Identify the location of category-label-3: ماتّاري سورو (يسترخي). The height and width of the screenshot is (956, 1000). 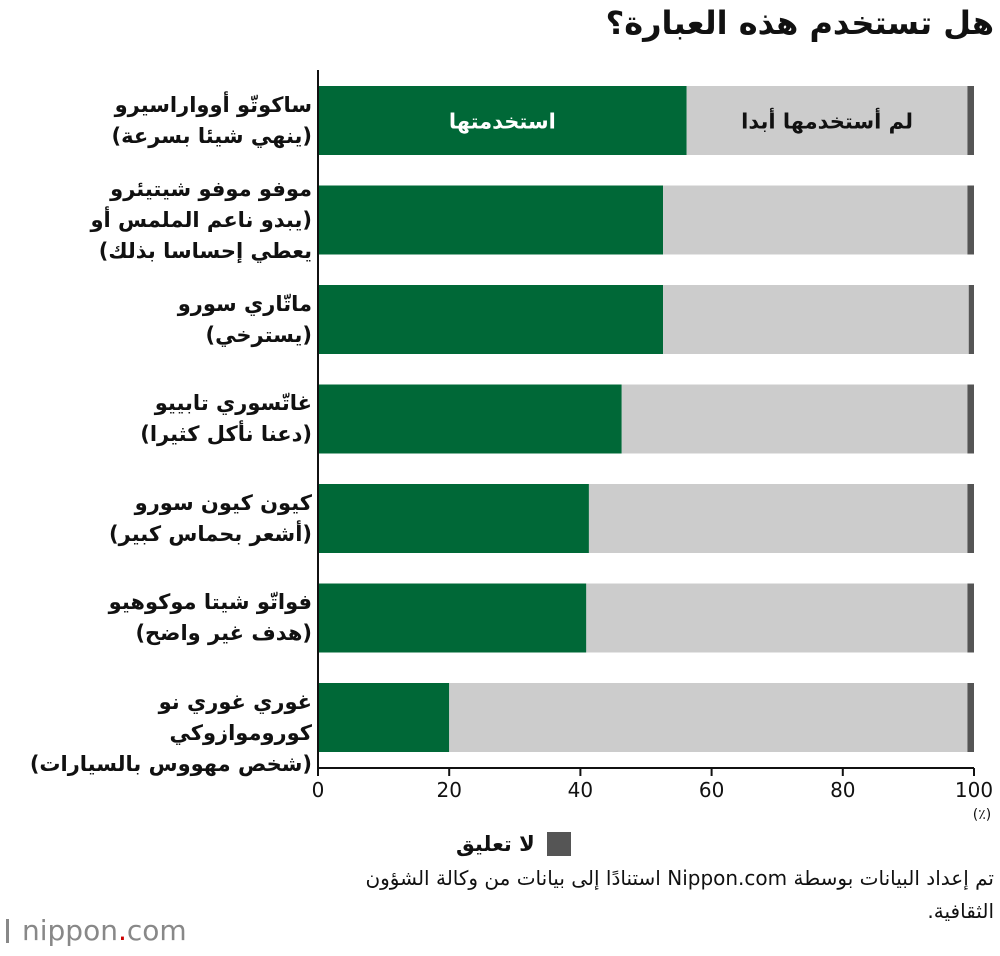
(162, 320).